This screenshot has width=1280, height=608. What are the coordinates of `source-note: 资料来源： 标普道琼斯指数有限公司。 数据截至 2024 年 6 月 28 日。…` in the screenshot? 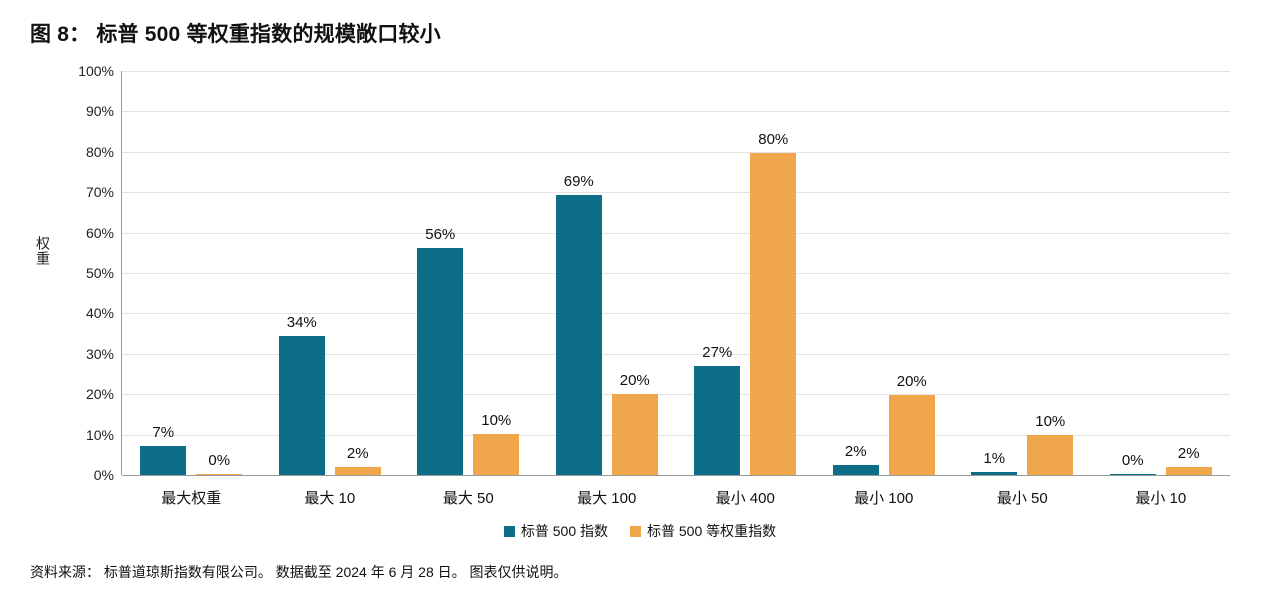 It's located at (299, 572).